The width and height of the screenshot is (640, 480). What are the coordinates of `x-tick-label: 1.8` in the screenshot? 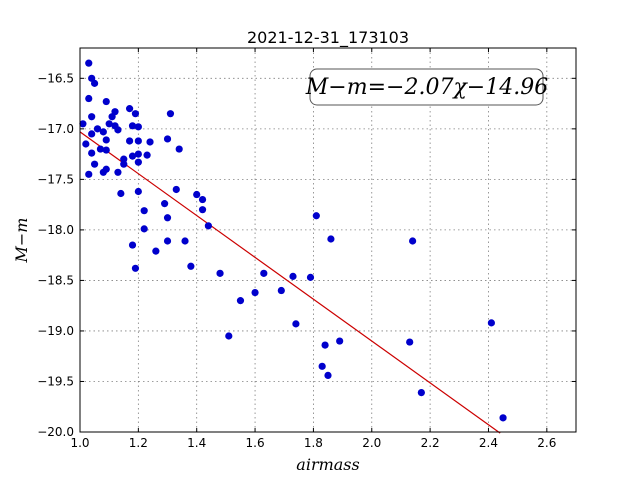 It's located at (313, 443).